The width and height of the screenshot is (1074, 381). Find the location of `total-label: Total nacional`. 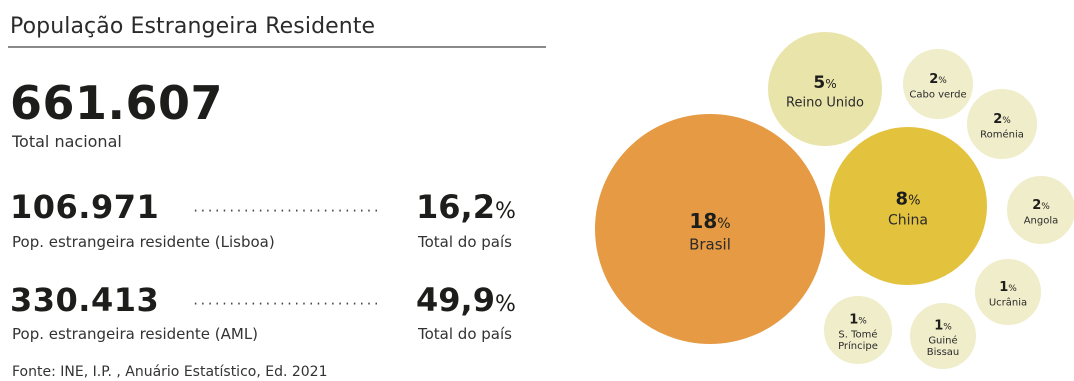

total-label: Total nacional is located at coordinates (67, 141).